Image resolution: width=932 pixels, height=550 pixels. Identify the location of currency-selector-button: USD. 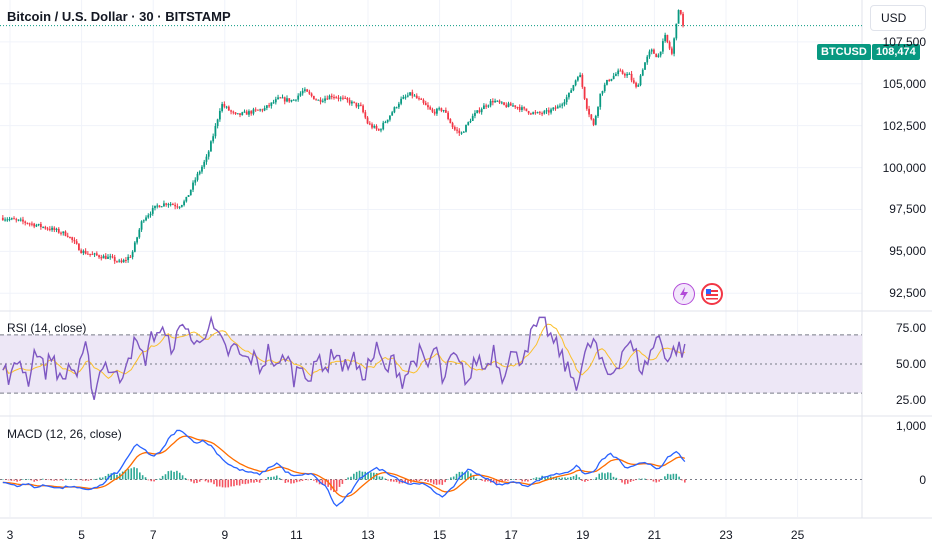
(898, 18).